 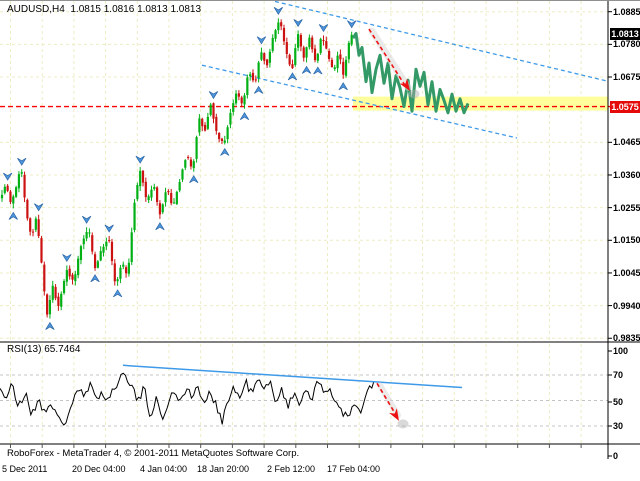 I want to click on price-tick-label: 1.0465, so click(x=626, y=142).